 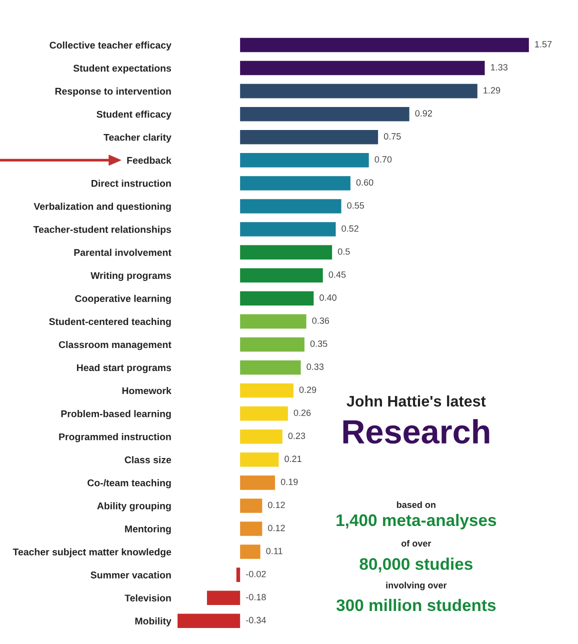 What do you see at coordinates (110, 323) in the screenshot?
I see `y-tick-label: Student-centered teaching` at bounding box center [110, 323].